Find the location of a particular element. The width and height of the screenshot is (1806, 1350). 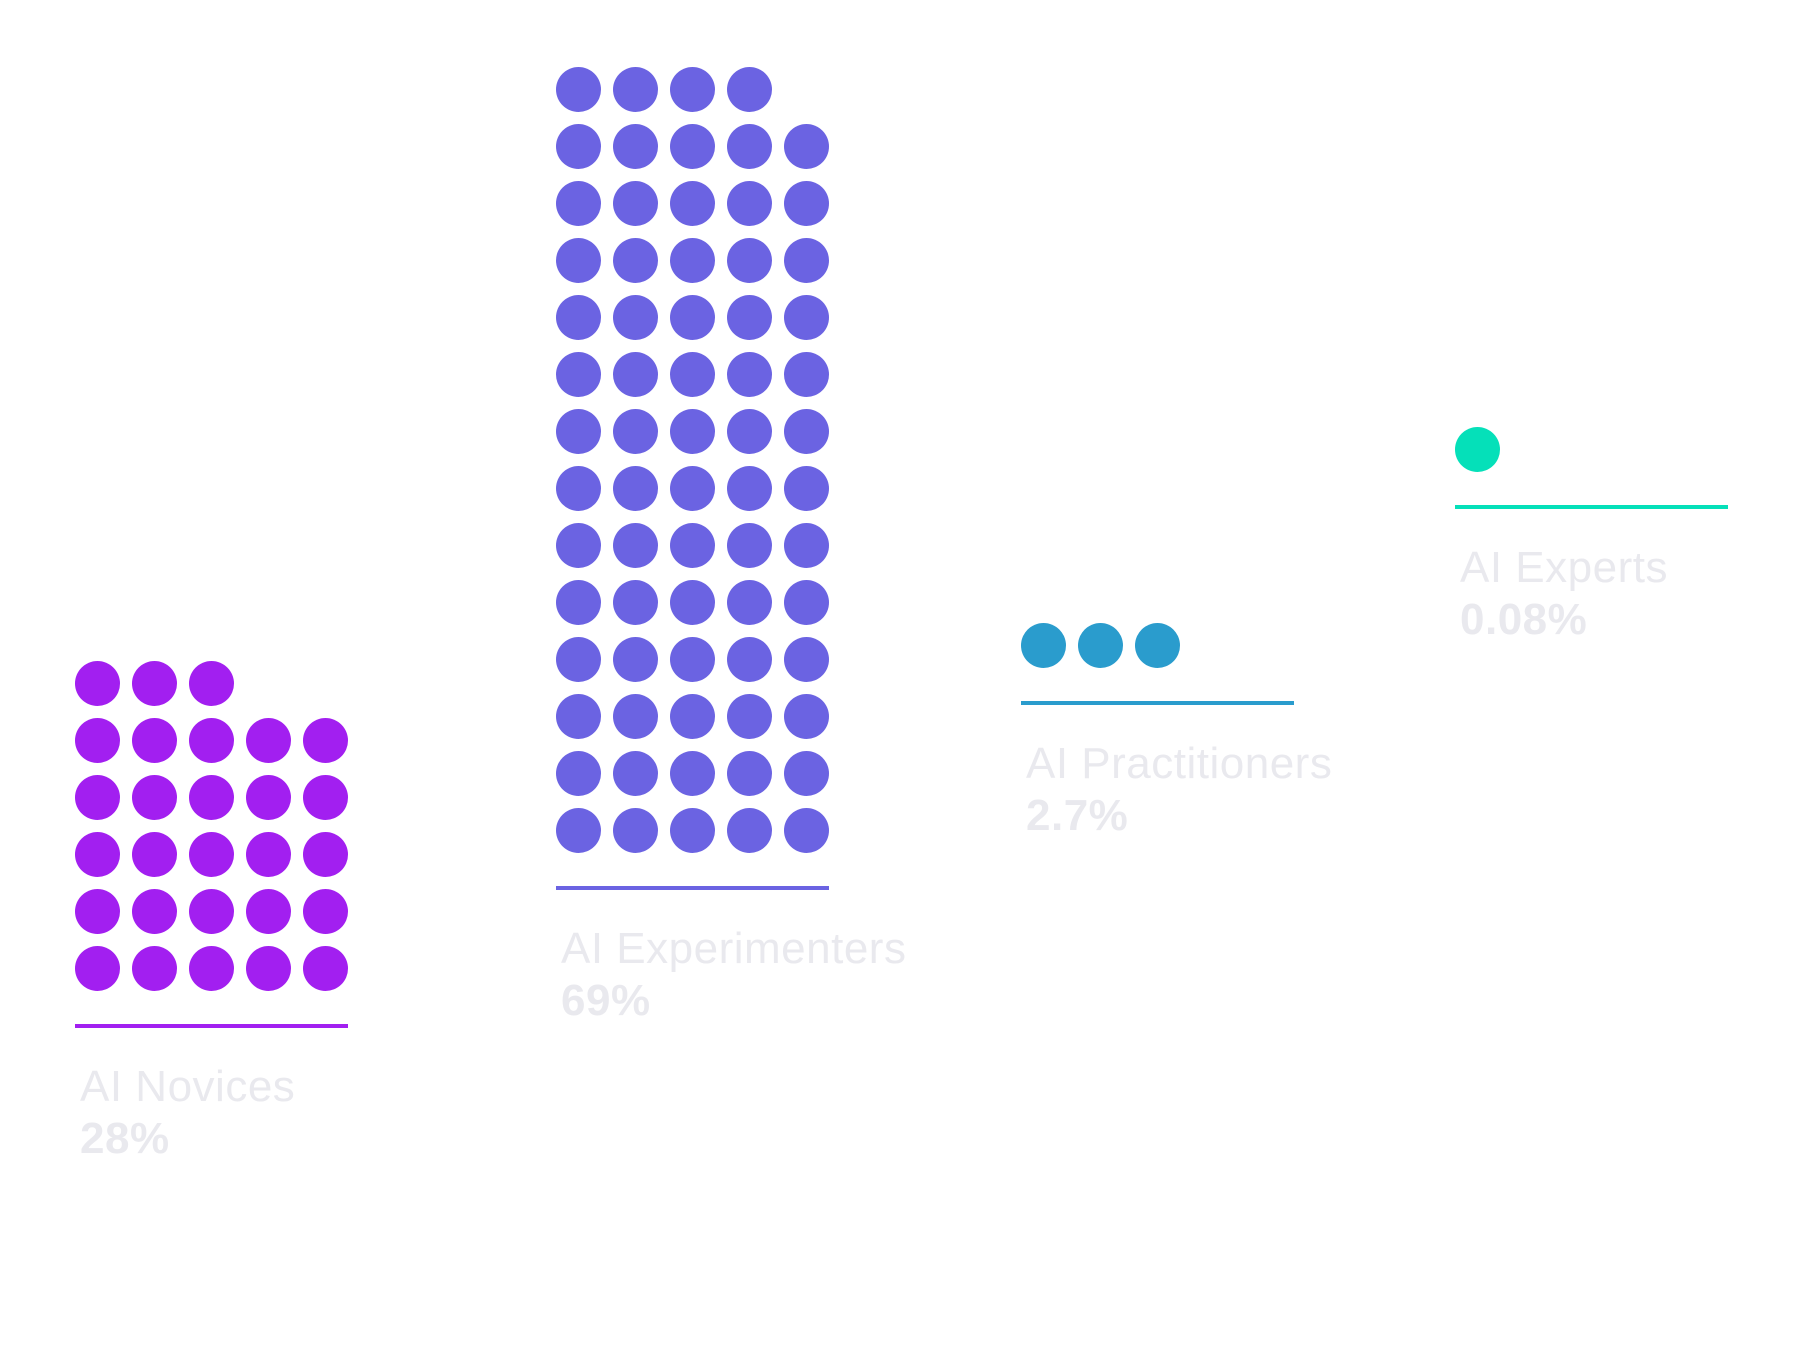

ai-experts-baseline is located at coordinates (1591, 507).